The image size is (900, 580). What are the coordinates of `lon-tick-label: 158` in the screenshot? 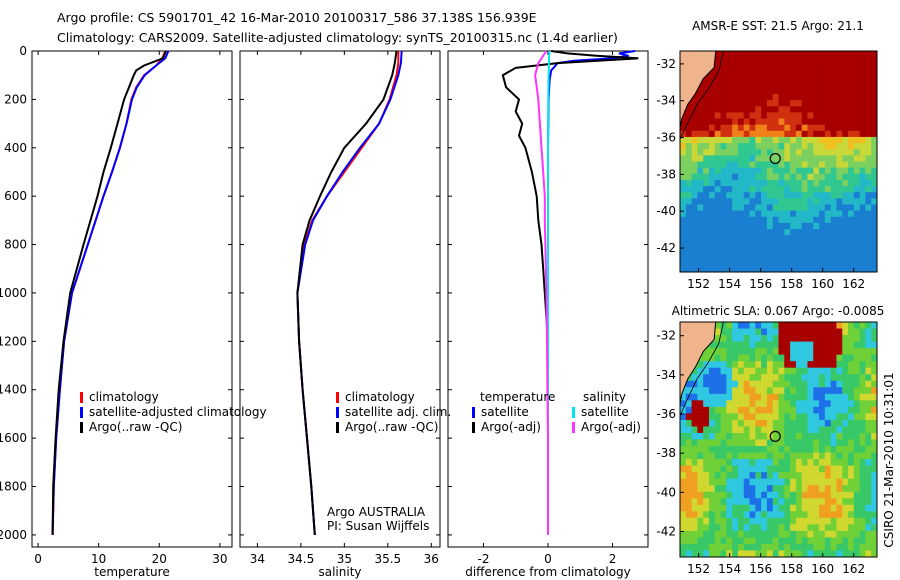 It's located at (791, 284).